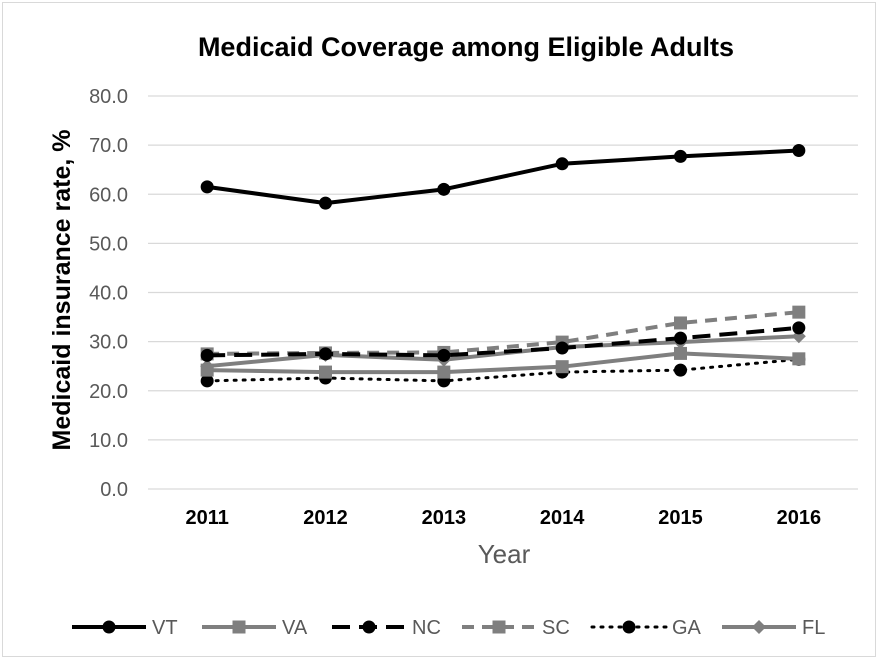  Describe the element at coordinates (108, 392) in the screenshot. I see `y-tick-label: 20.0` at that location.